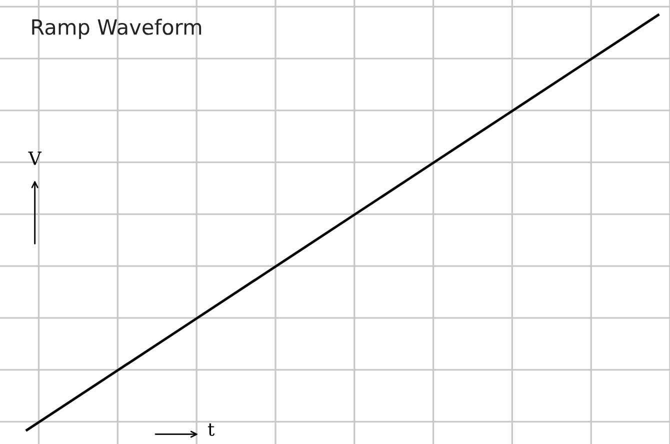  Describe the element at coordinates (117, 28) in the screenshot. I see `chart-title: Ramp Waveform` at that location.